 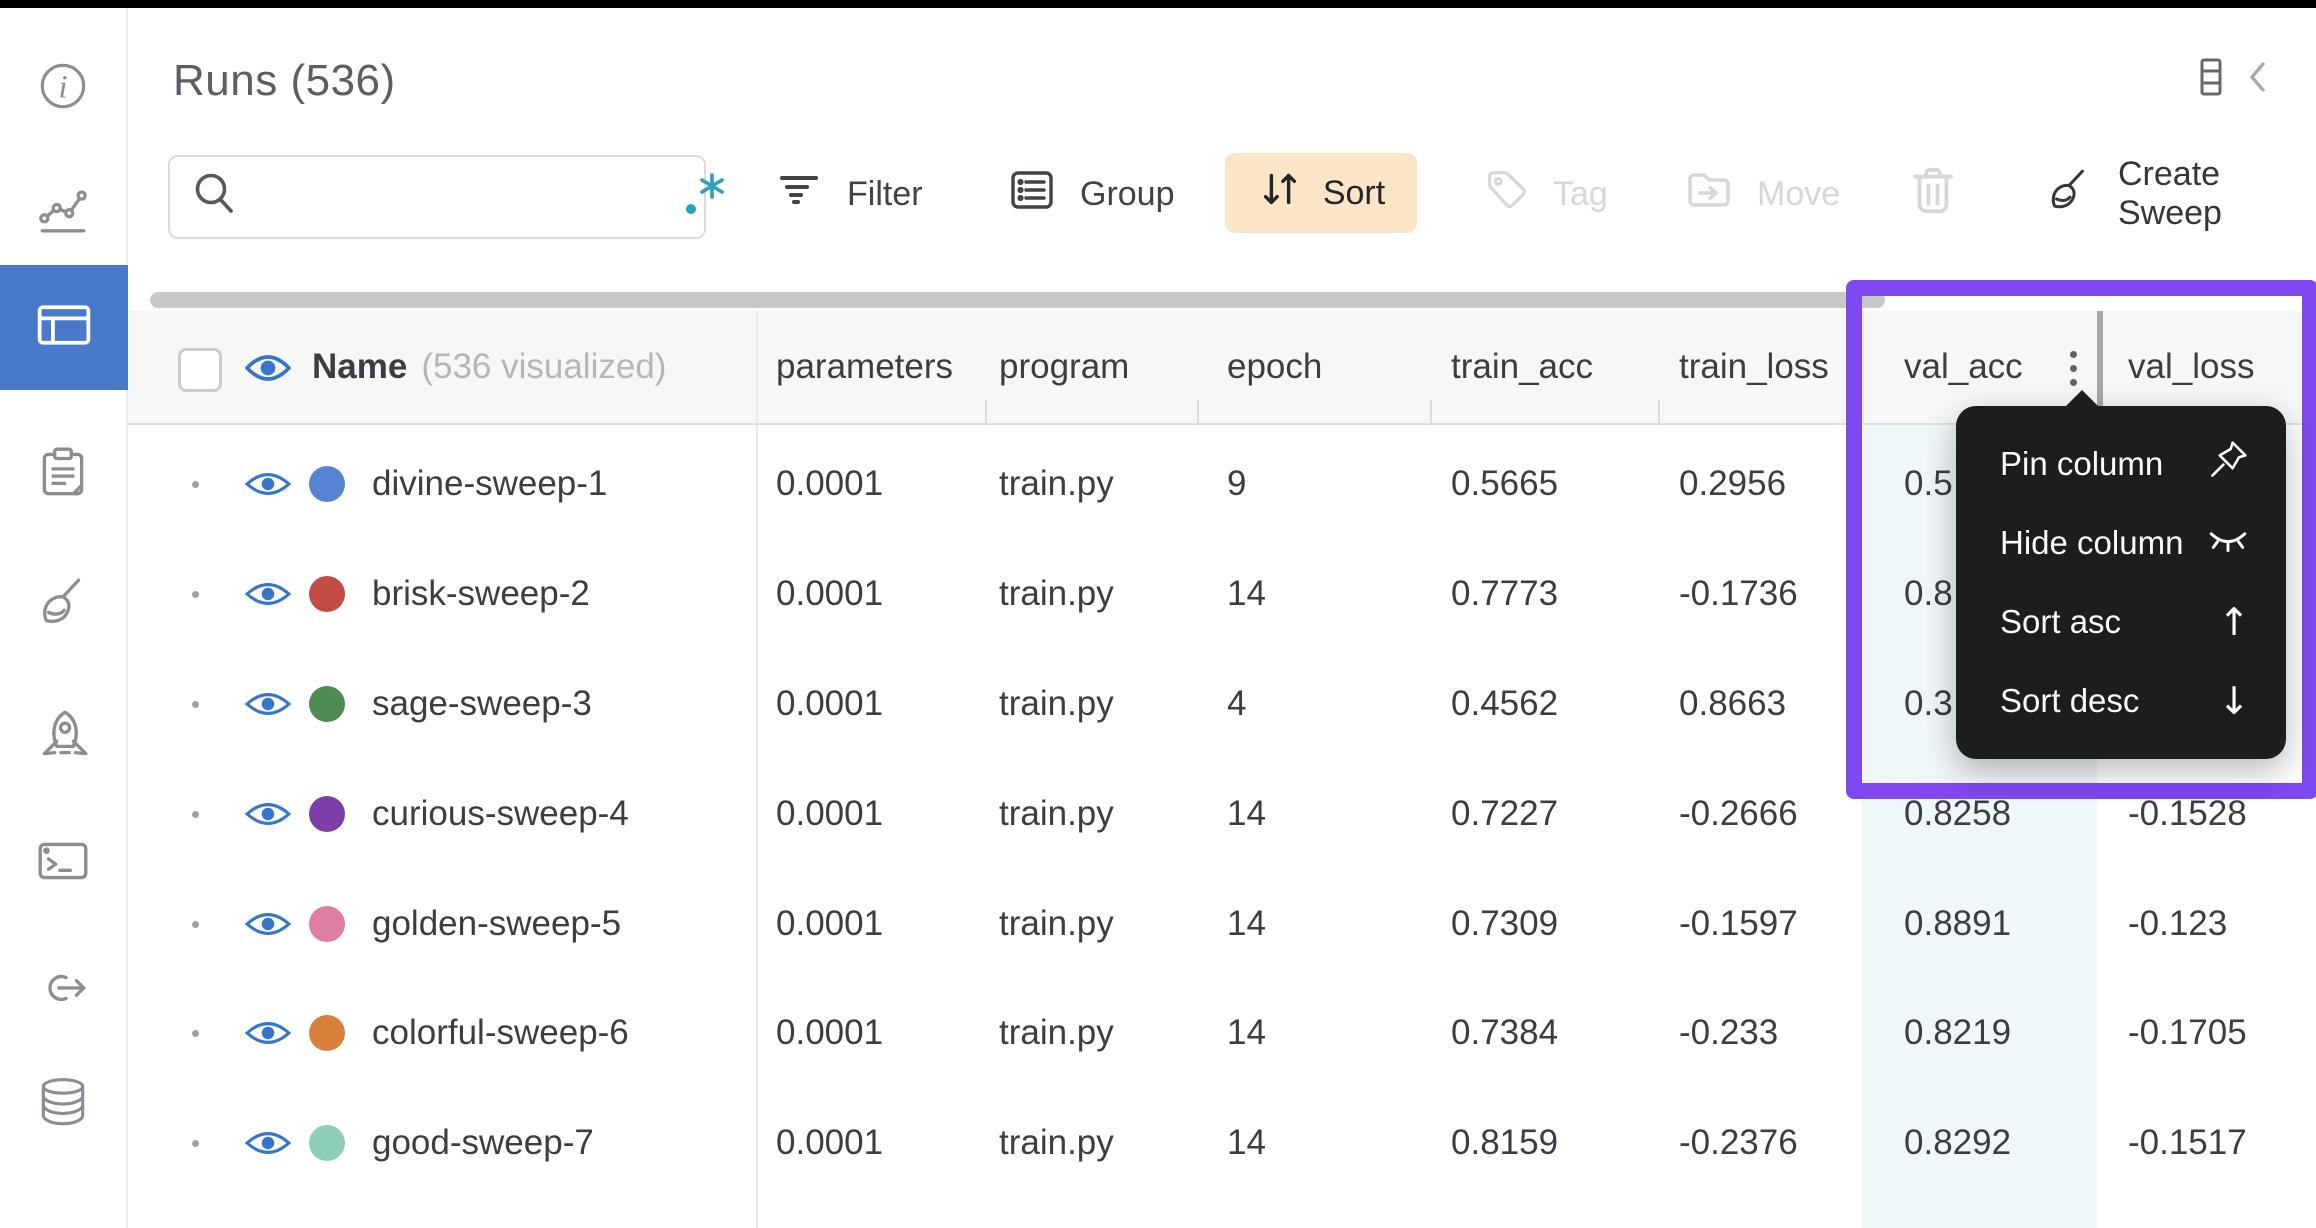 I want to click on cell-train-loss: 0.2956, so click(x=1733, y=483).